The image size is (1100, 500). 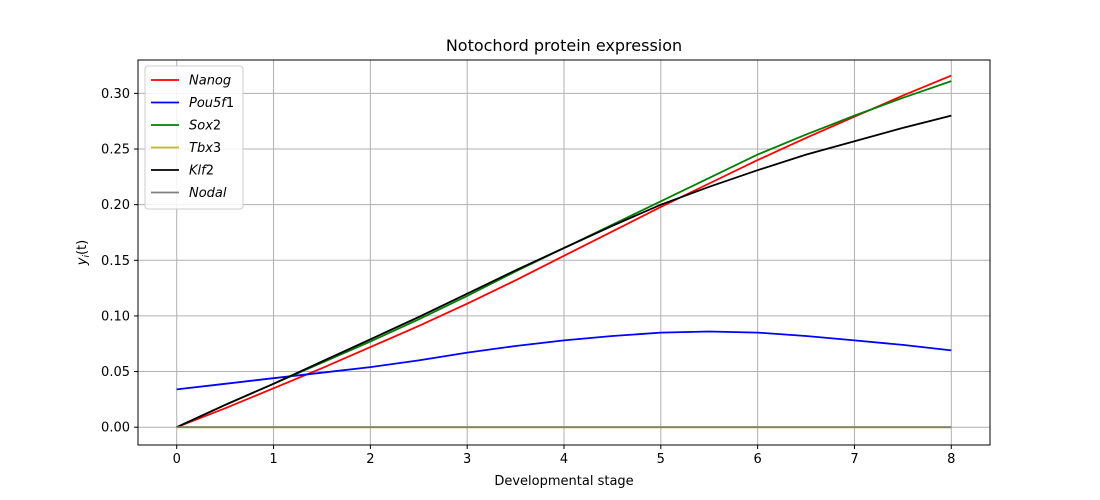 What do you see at coordinates (82, 261) in the screenshot?
I see `y-axis-label-main: y` at bounding box center [82, 261].